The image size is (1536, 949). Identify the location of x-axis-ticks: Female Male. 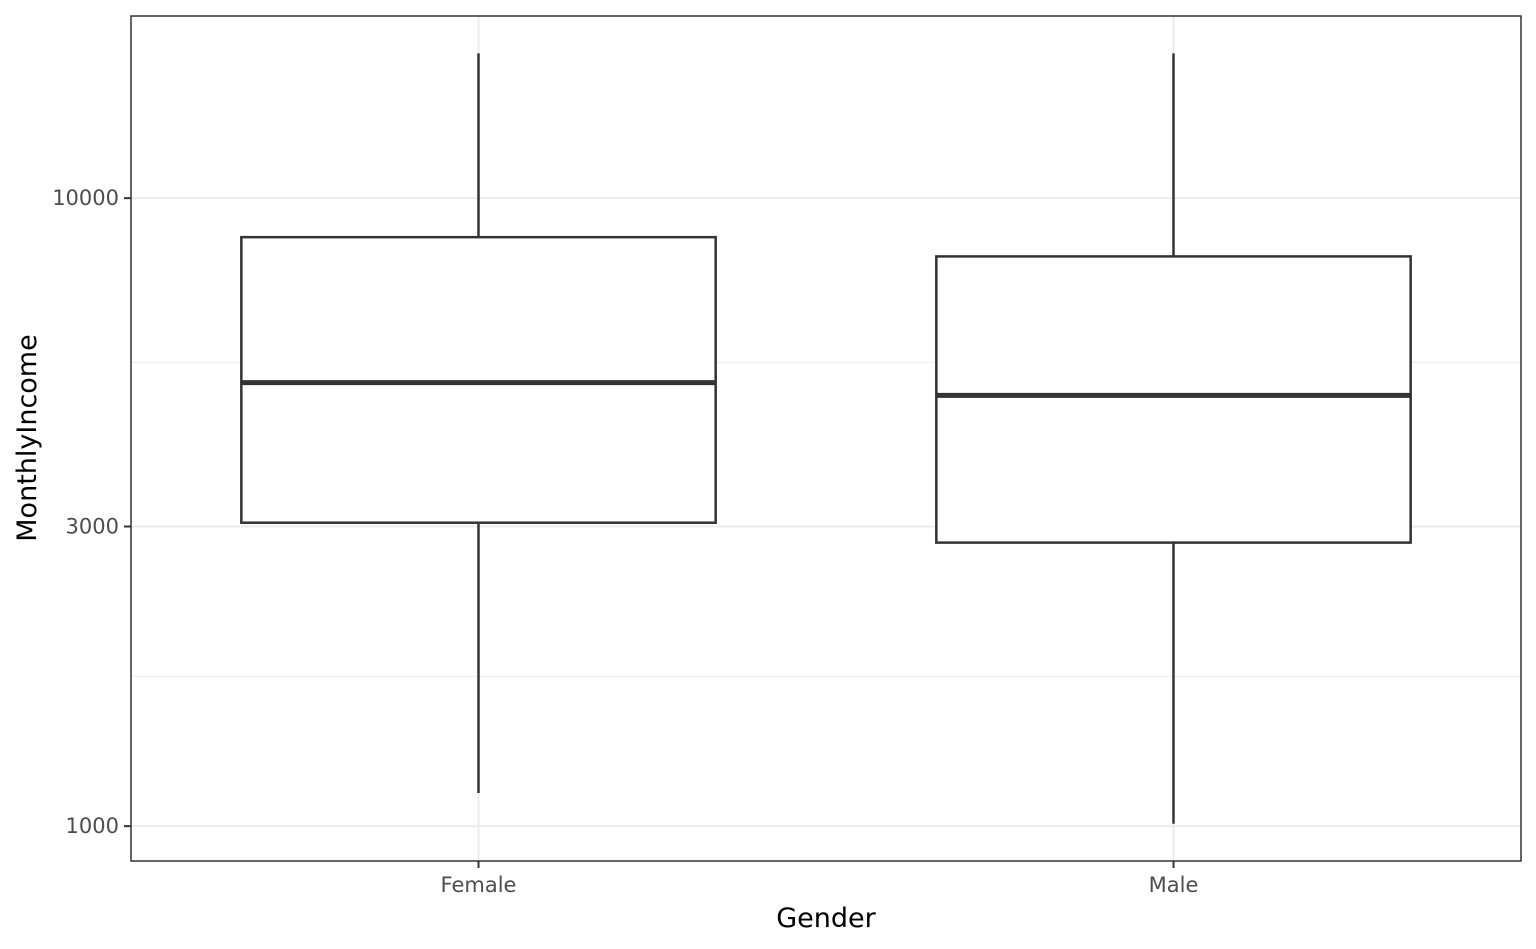
(820, 879).